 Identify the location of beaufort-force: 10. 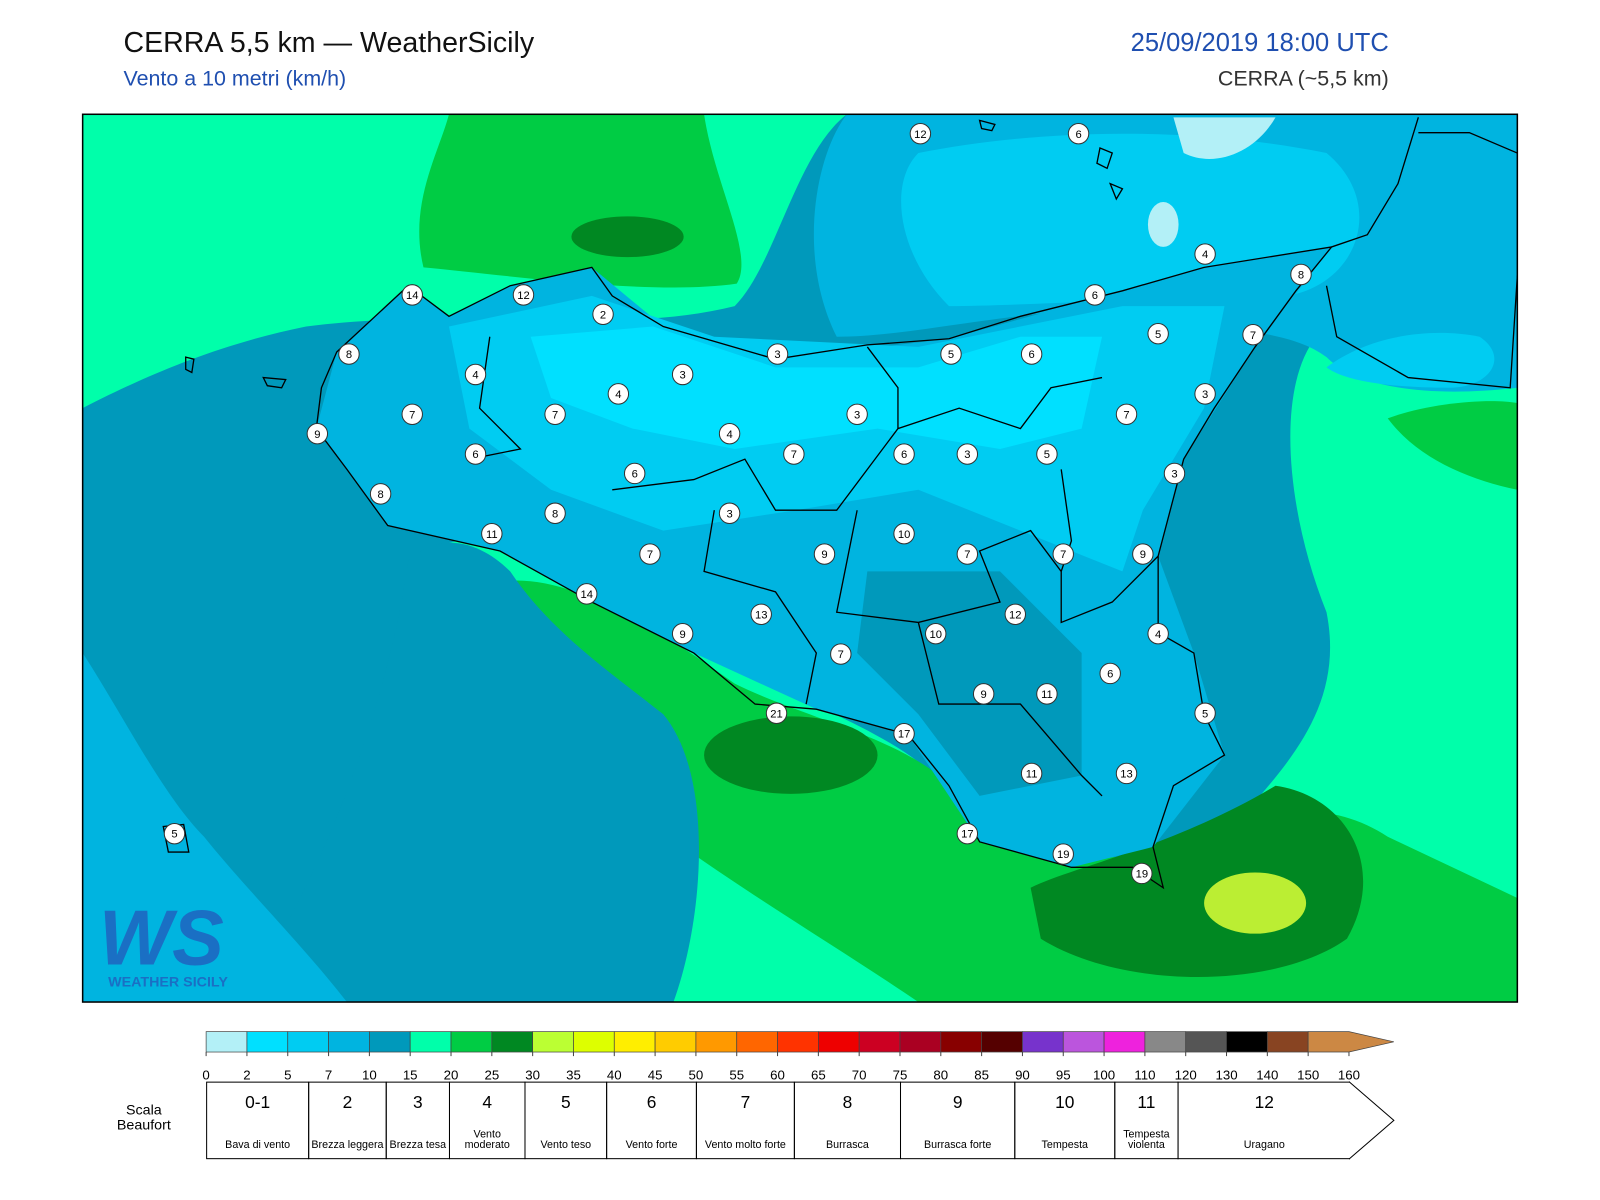
(1065, 1102).